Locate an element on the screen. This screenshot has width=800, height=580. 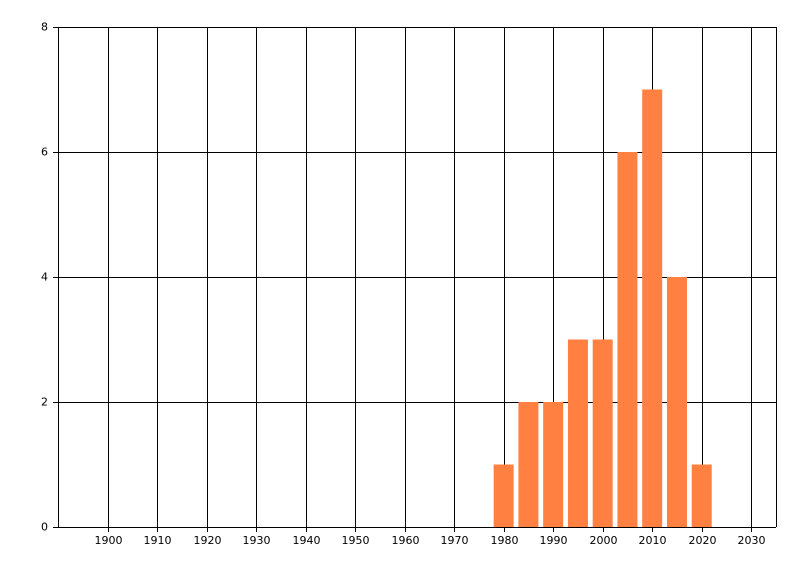
x-tick-label: 2030 is located at coordinates (752, 540).